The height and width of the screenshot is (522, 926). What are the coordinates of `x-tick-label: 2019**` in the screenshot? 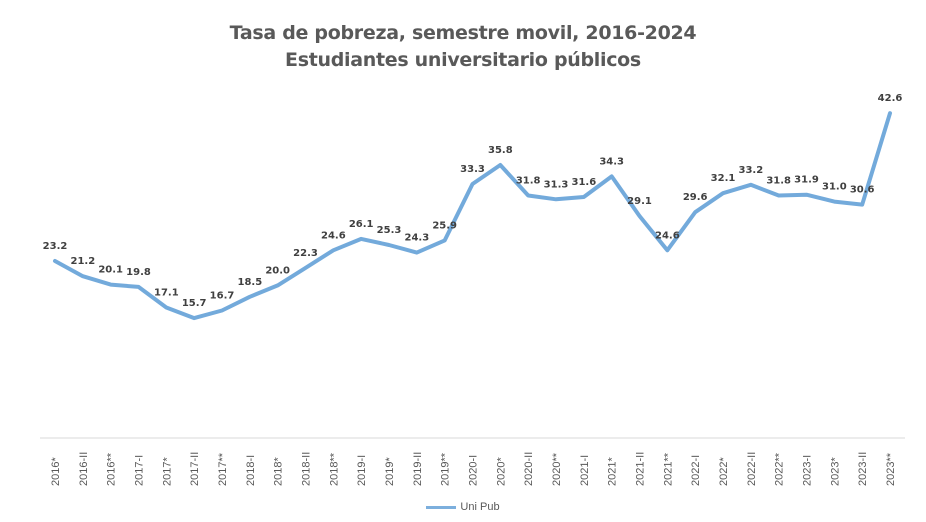 It's located at (446, 469).